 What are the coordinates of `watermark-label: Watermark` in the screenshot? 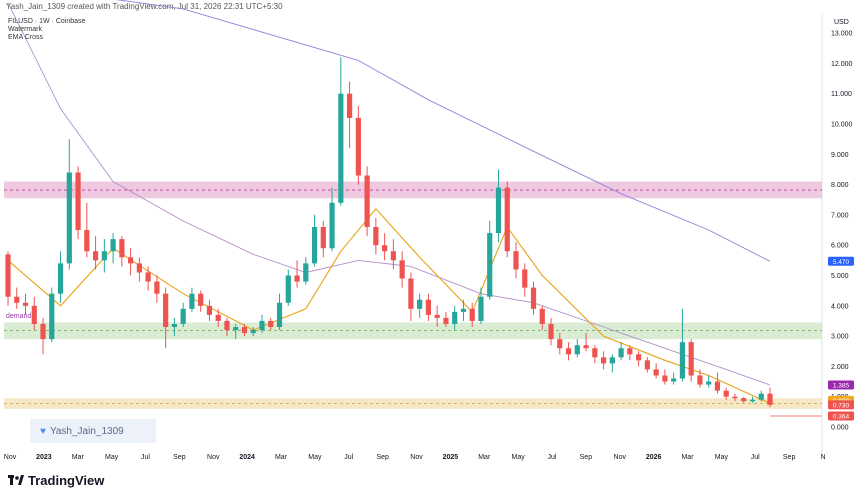 It's located at (25, 29).